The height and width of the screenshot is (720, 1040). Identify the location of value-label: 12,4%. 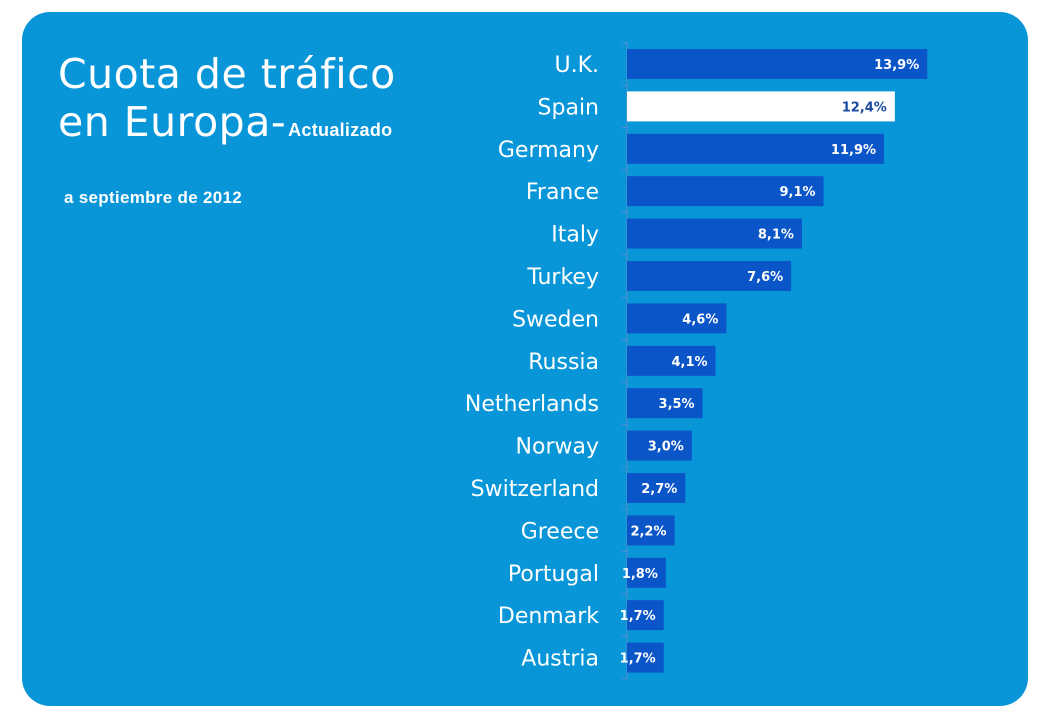
(864, 107).